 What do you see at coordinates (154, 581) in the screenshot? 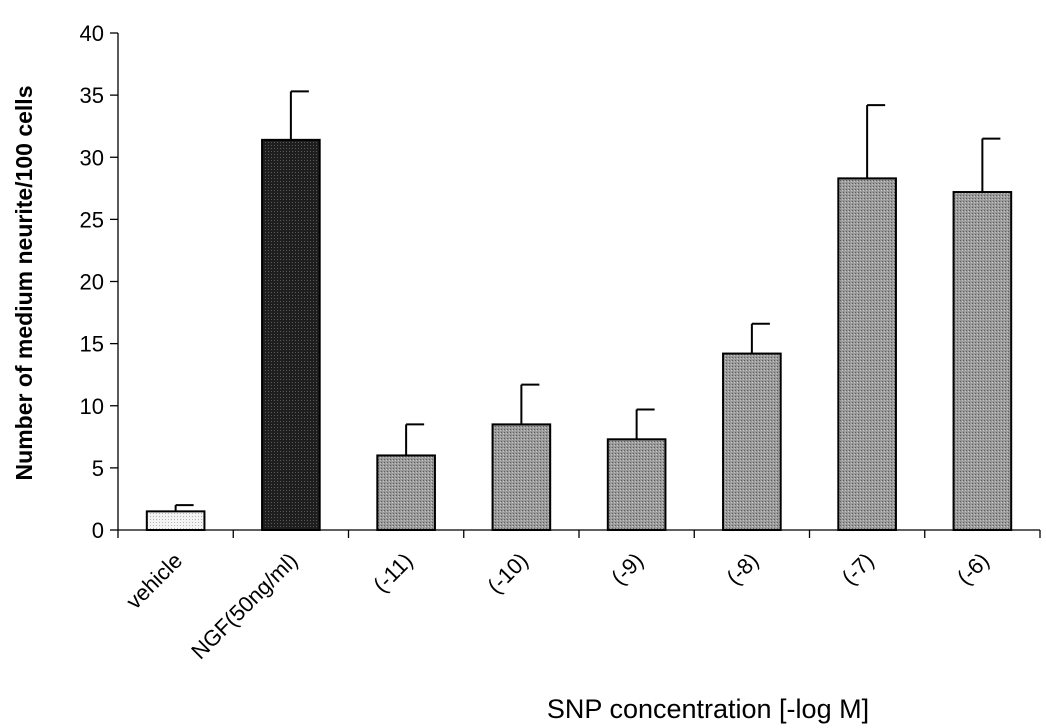
I see `x-tick-label: vehicle` at bounding box center [154, 581].